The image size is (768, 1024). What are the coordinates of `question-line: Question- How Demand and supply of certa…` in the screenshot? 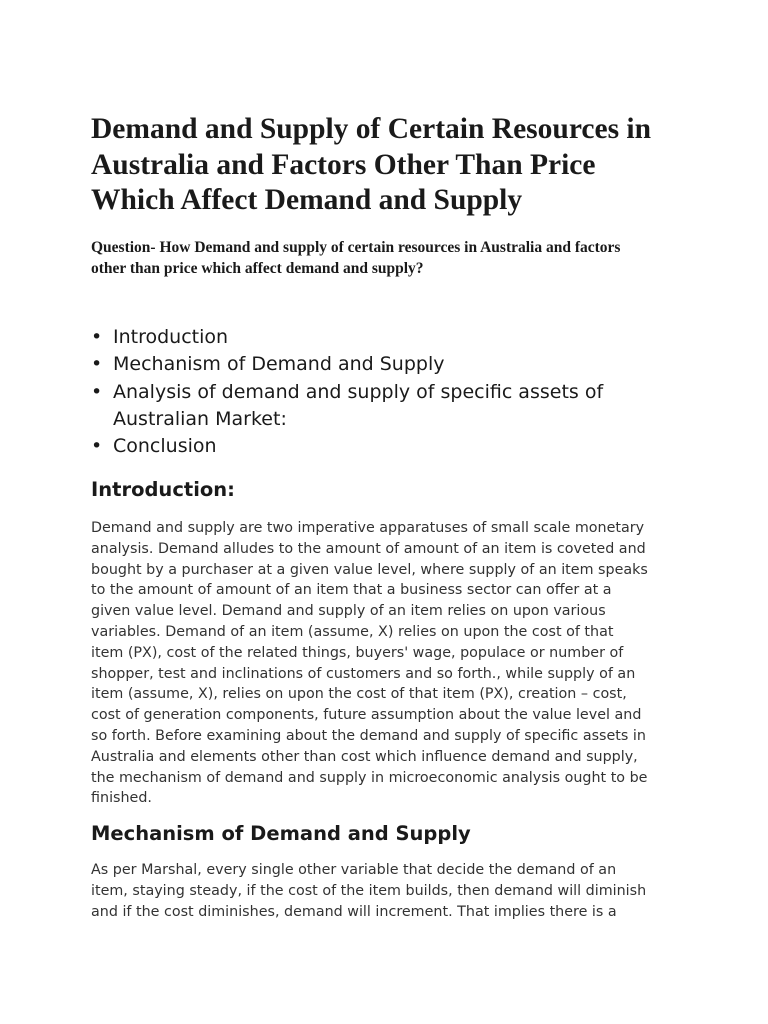 It's located at (356, 247).